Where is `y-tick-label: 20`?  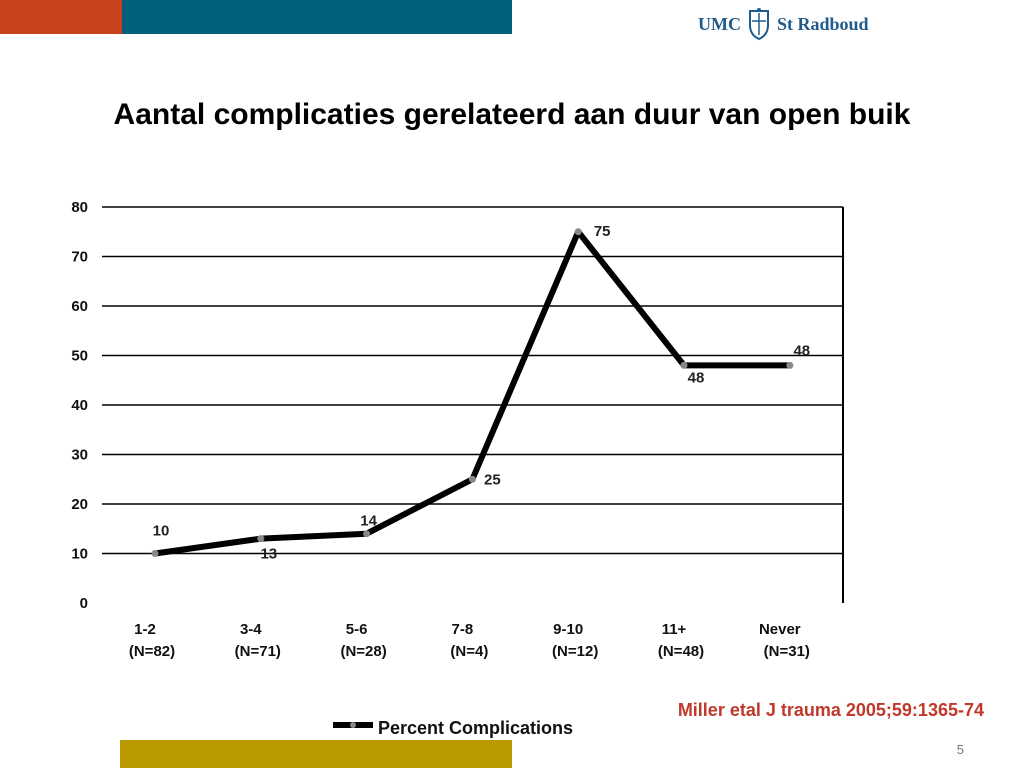 y-tick-label: 20 is located at coordinates (79, 504).